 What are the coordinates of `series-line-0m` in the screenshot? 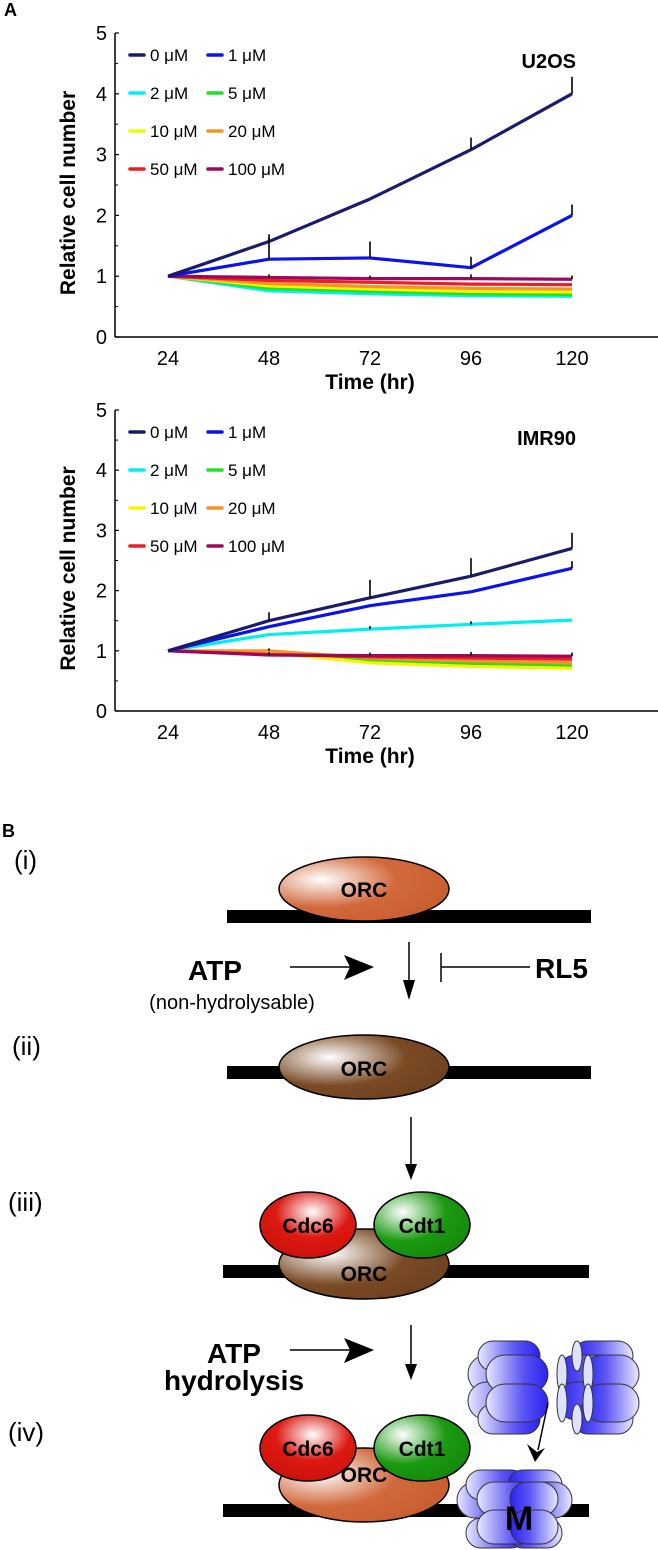 It's located at (370, 185).